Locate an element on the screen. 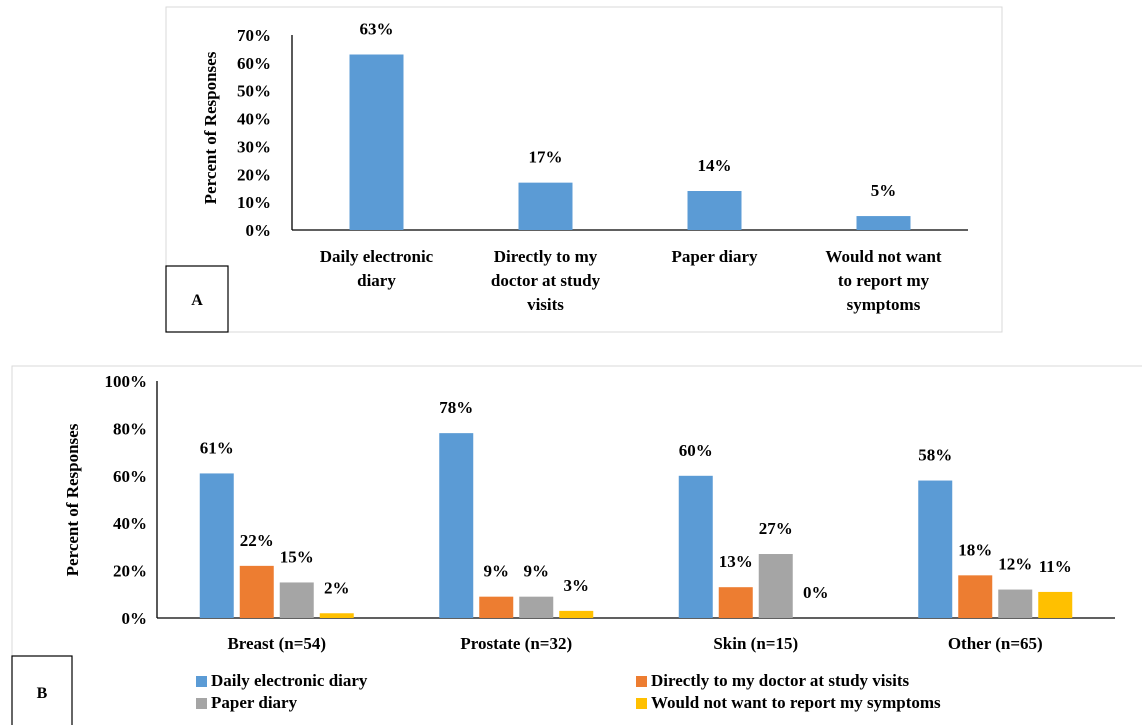 The image size is (1142, 725). panel-b-y-axis-label: Percent of Responses is located at coordinates (72, 499).